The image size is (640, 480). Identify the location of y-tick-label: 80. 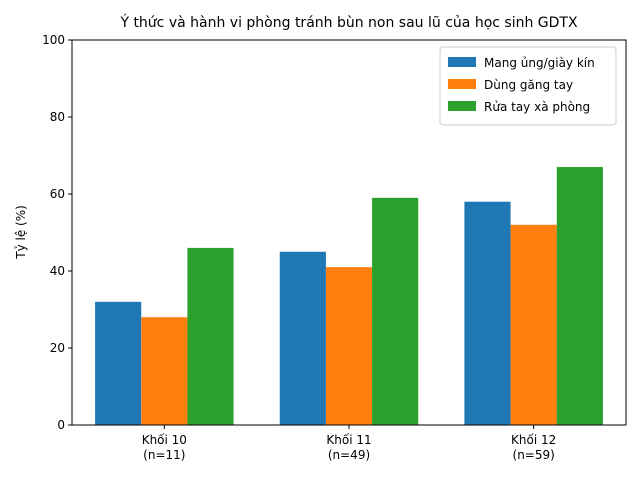
(57, 117).